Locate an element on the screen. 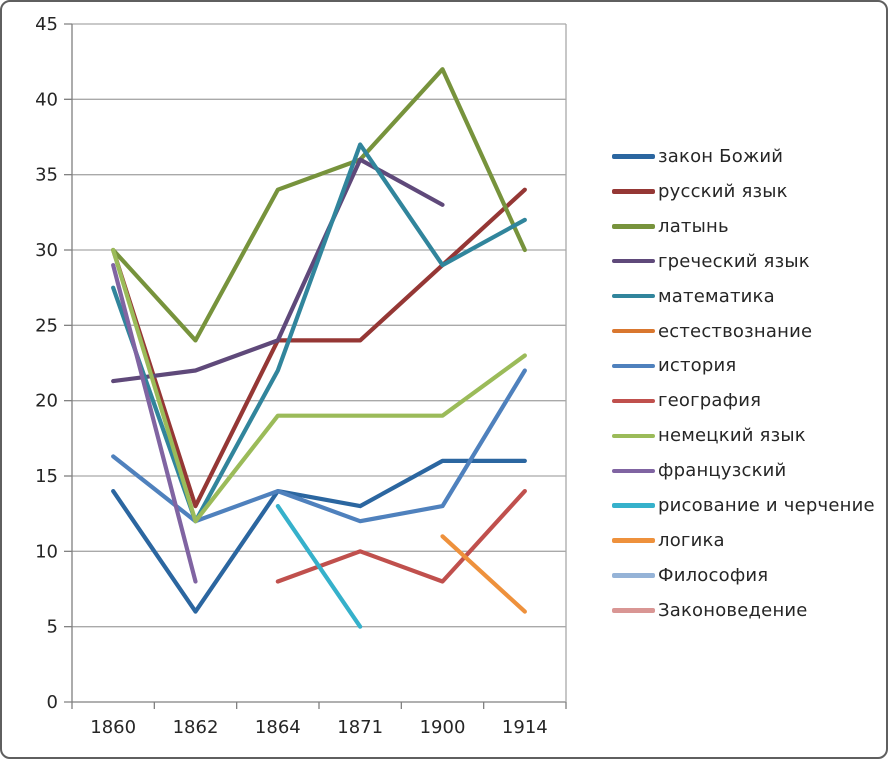 Image resolution: width=892 pixels, height=763 pixels. legend-label: логика is located at coordinates (691, 541).